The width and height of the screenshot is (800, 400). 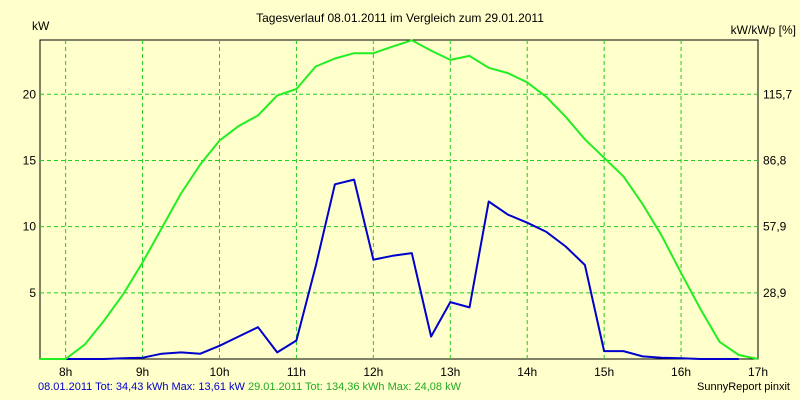 I want to click on y-left-tick-label: 20, so click(x=30, y=94).